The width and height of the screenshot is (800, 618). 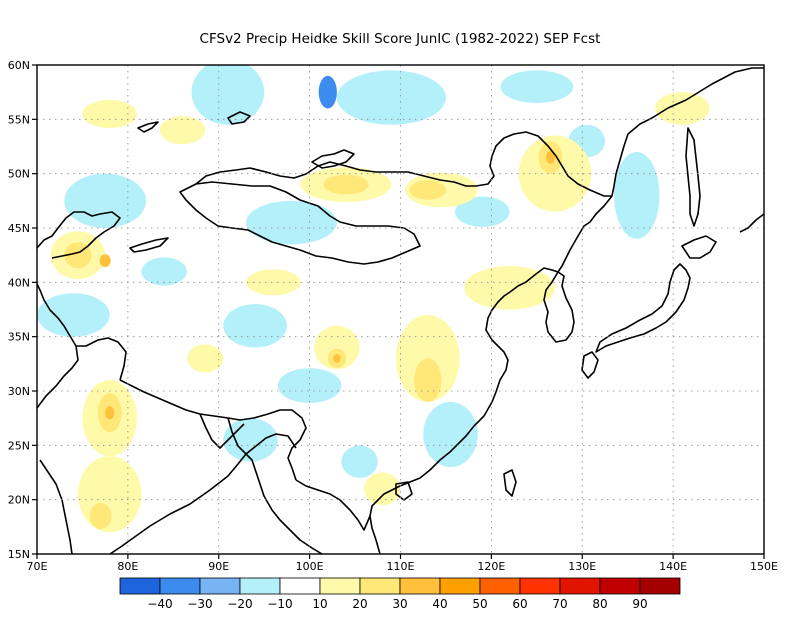 I want to click on x-tick-label: 100E, so click(x=310, y=566).